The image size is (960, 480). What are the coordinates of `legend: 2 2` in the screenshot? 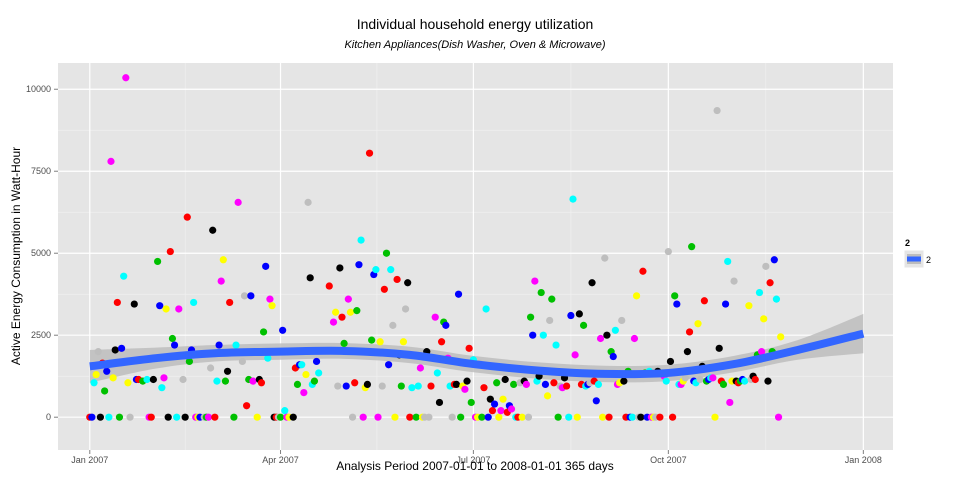 It's located at (917, 253).